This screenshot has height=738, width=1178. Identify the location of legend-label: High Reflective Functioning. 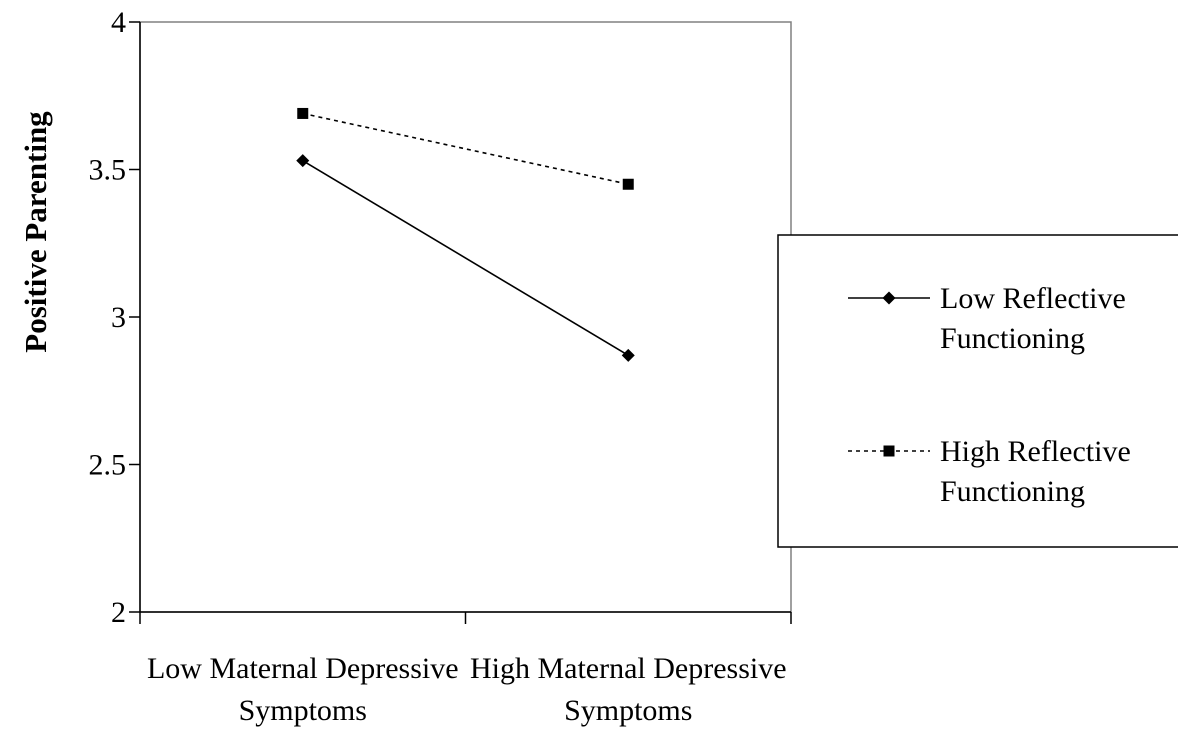
(1035, 471).